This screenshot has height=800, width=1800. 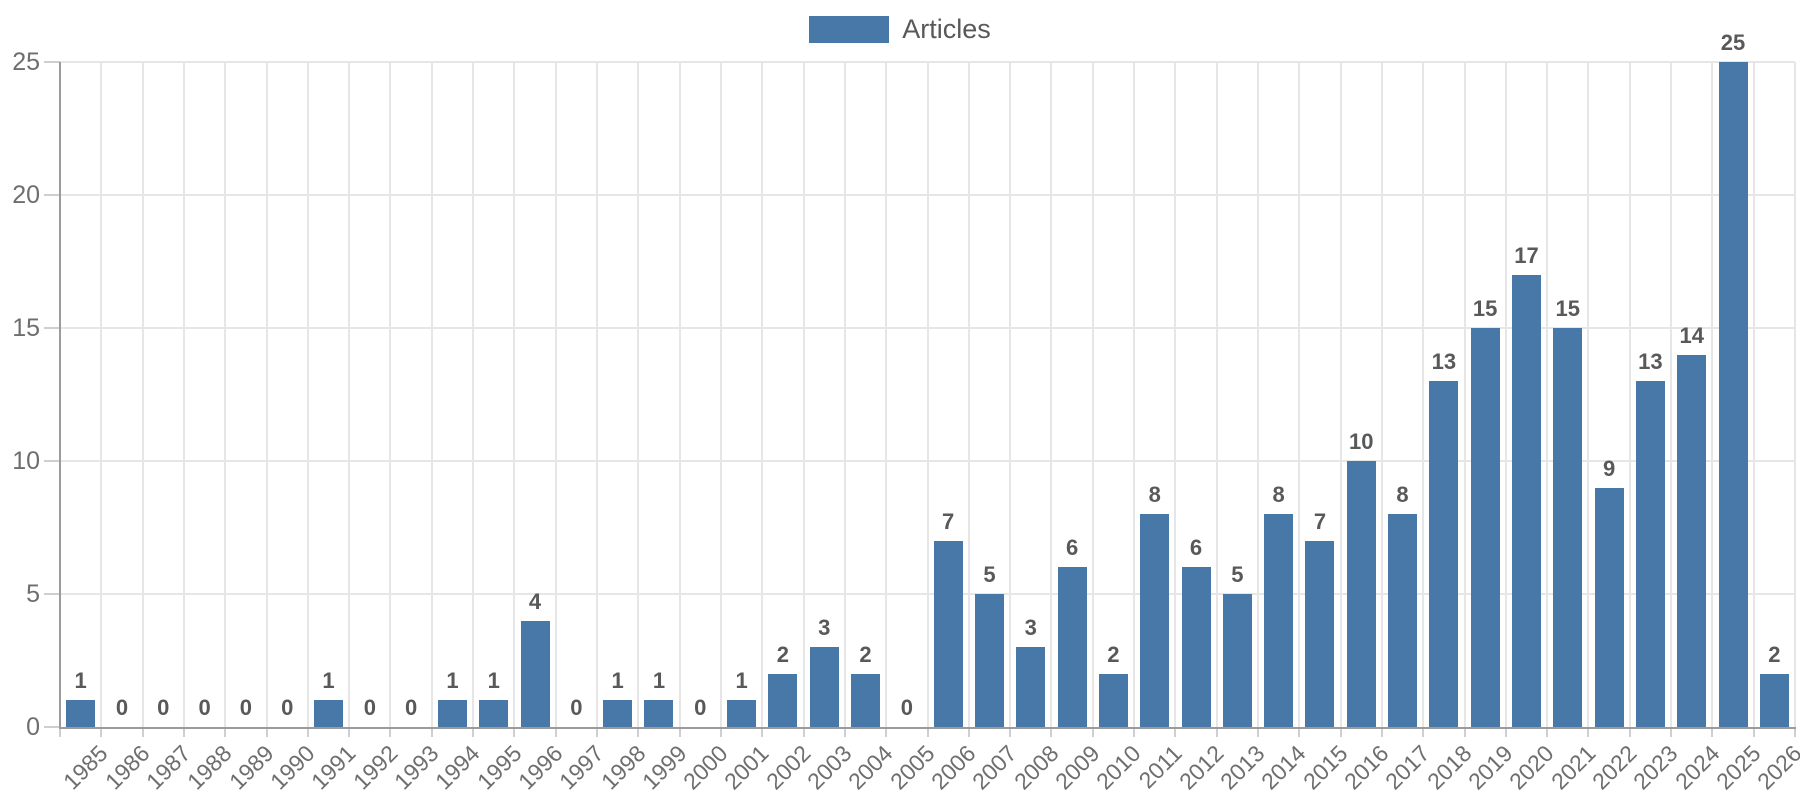 What do you see at coordinates (900, 29) in the screenshot?
I see `legend: Articles` at bounding box center [900, 29].